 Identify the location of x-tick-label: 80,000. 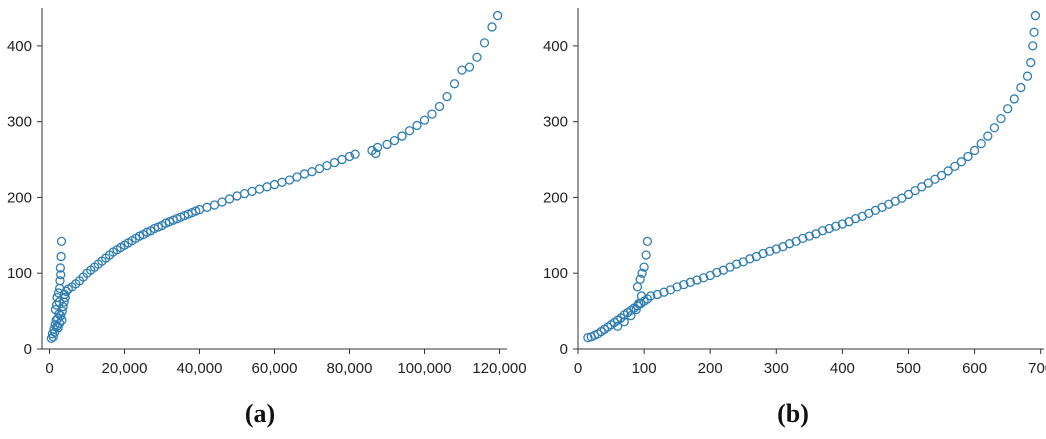
(350, 368).